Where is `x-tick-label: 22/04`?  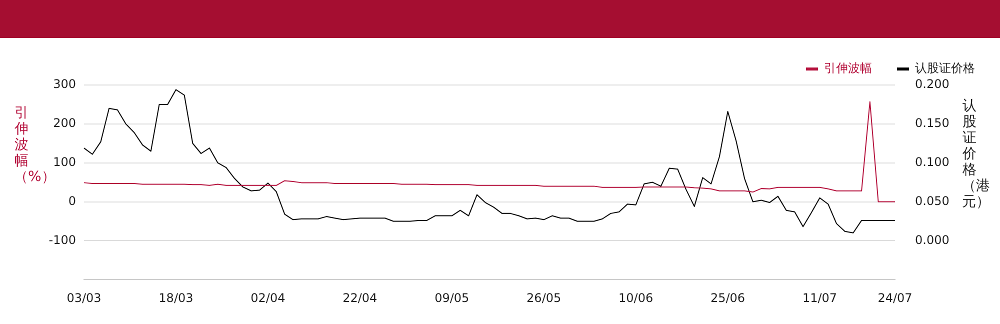 x-tick-label: 22/04 is located at coordinates (360, 297).